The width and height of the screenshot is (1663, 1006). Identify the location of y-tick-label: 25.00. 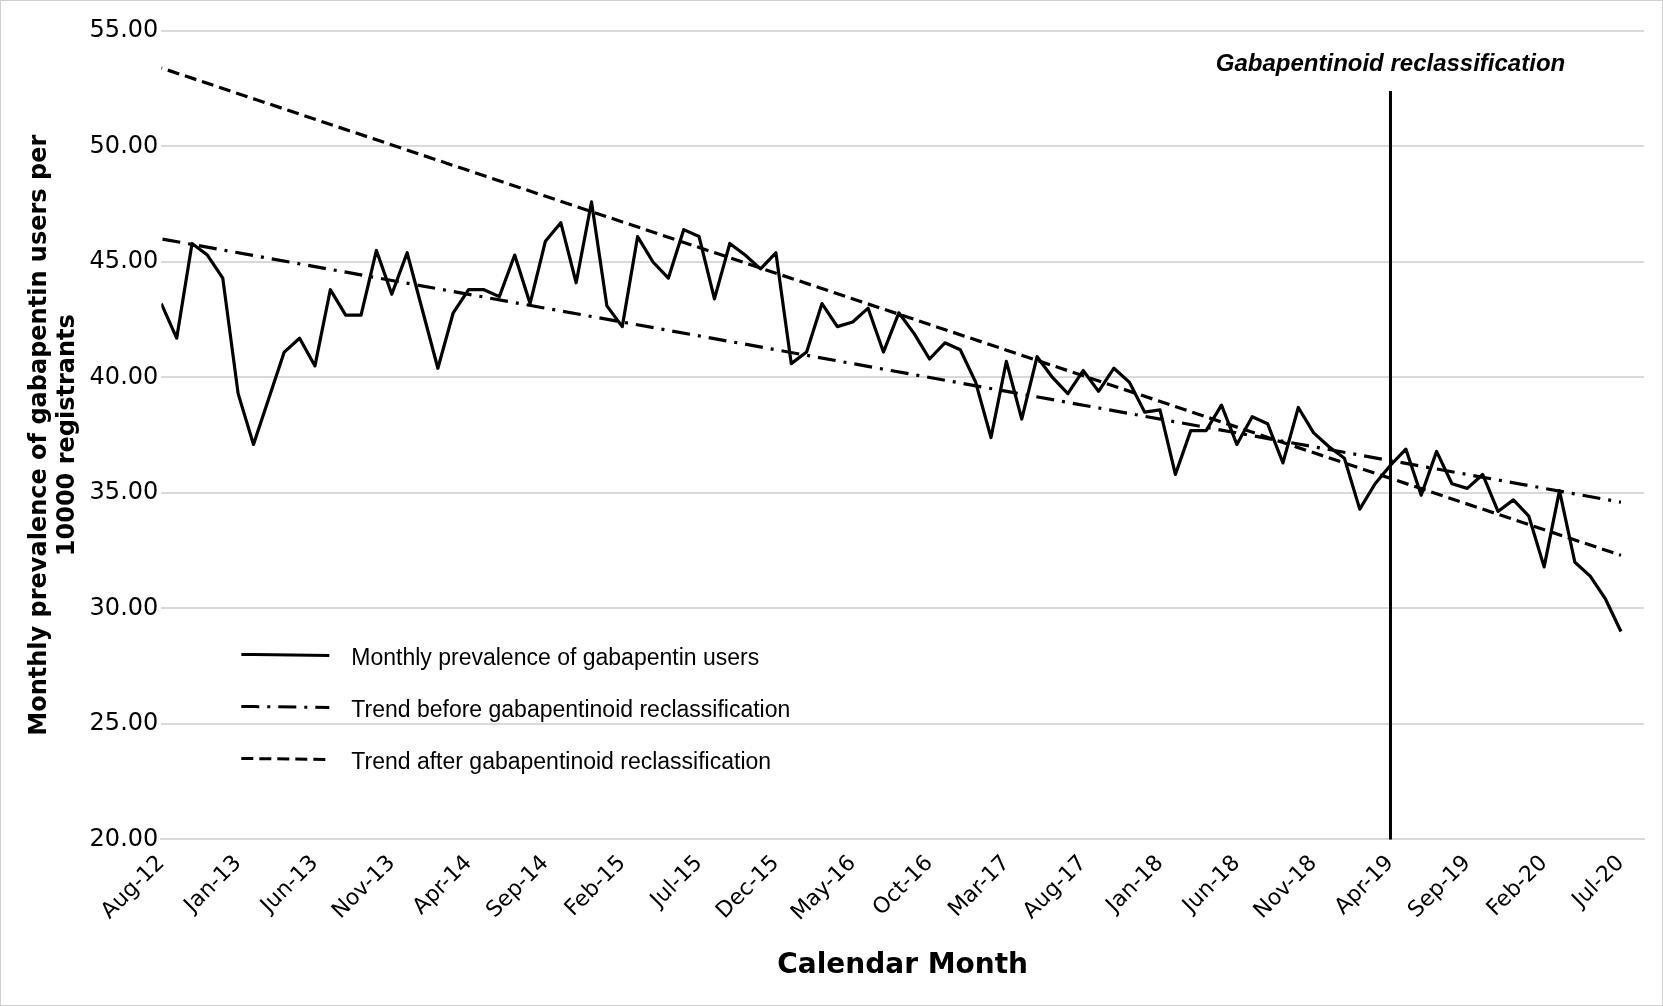
(124, 722).